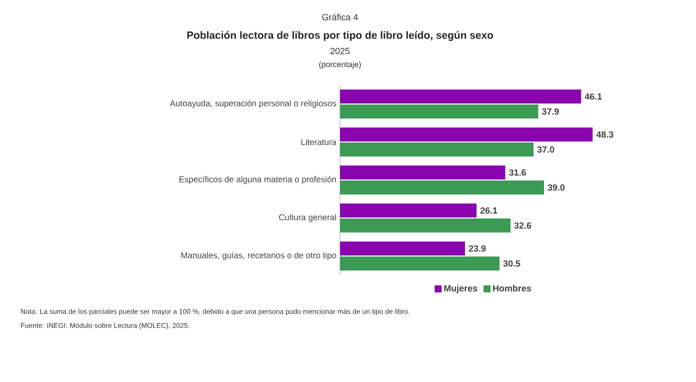  I want to click on data-label: 30.5, so click(511, 263).